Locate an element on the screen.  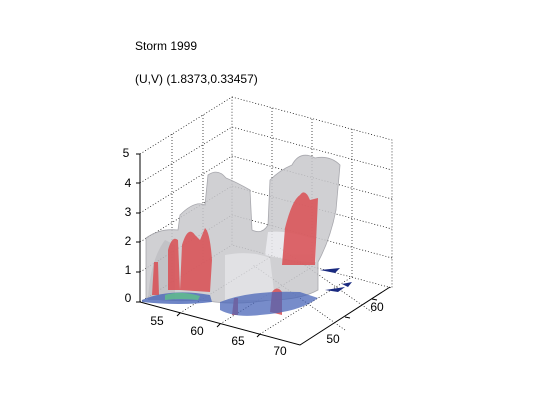
x-tick-label: 65 is located at coordinates (238, 341).